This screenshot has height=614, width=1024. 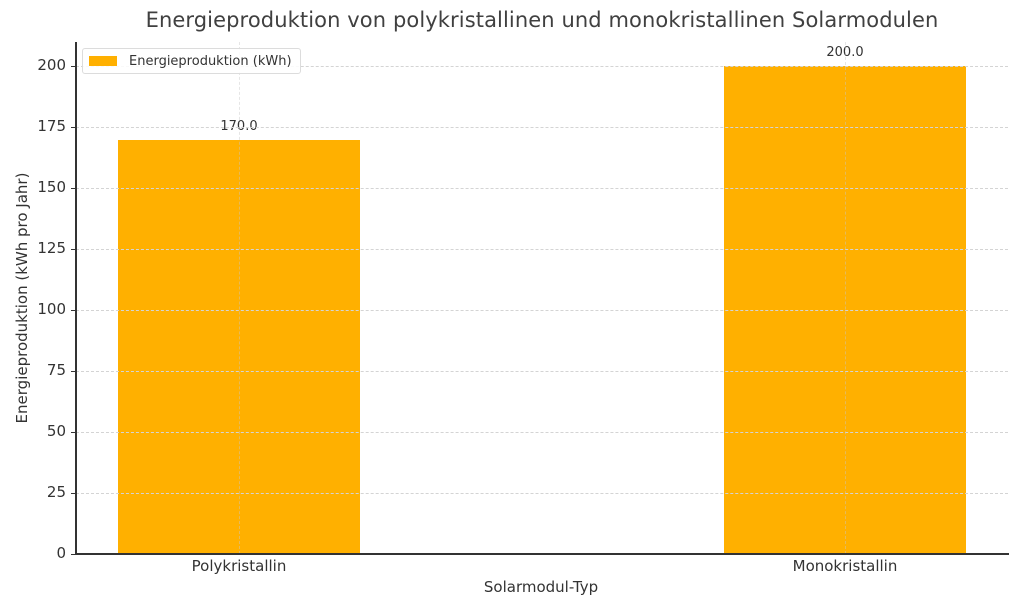 What do you see at coordinates (22, 298) in the screenshot?
I see `y-axis-label: Energieproduktion (kWh pro Jahr)` at bounding box center [22, 298].